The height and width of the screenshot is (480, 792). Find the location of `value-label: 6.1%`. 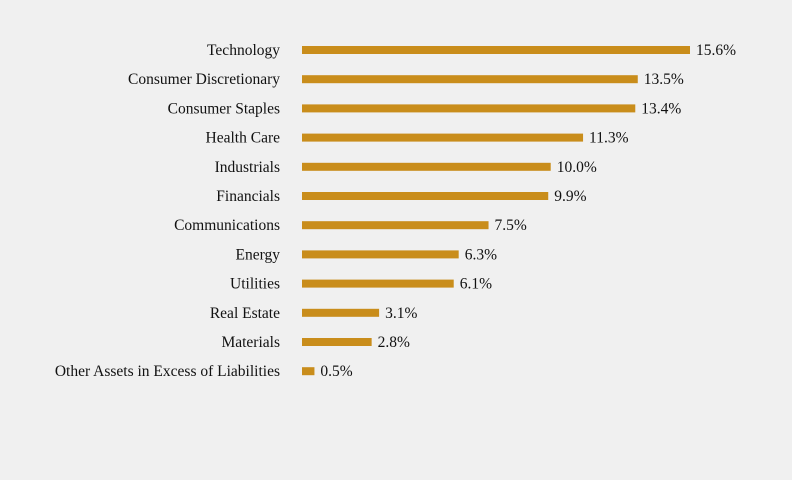

value-label: 6.1% is located at coordinates (476, 284).